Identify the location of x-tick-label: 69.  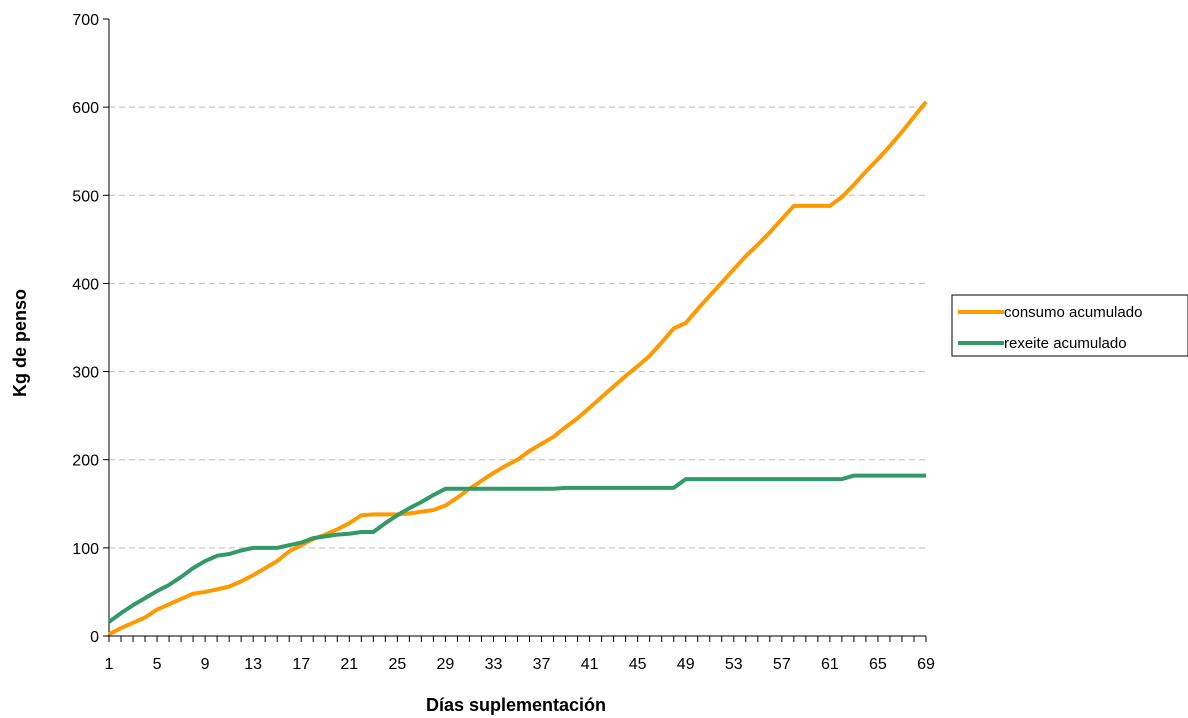
(926, 664).